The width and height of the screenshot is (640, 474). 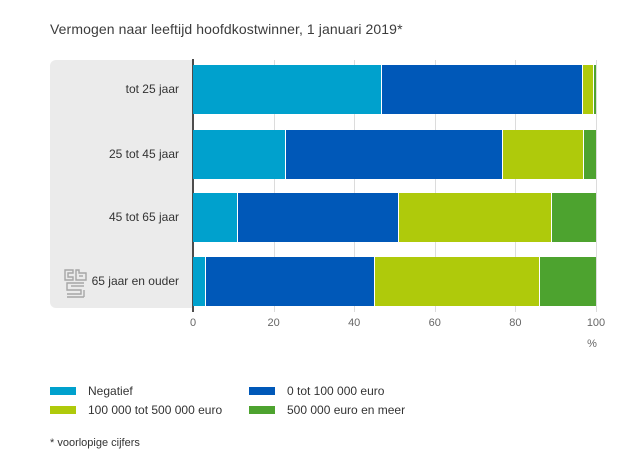 I want to click on x-tick-label: 100, so click(x=596, y=323).